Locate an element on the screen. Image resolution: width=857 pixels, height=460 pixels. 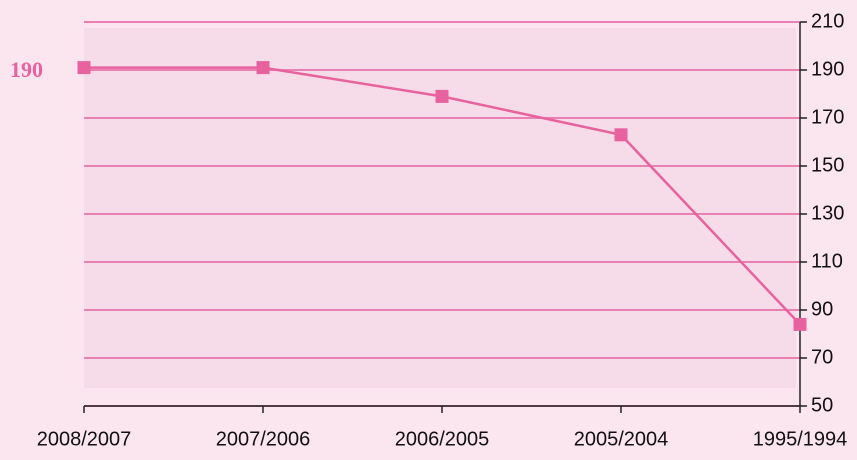
y-tick-label: 70 is located at coordinates (822, 357).